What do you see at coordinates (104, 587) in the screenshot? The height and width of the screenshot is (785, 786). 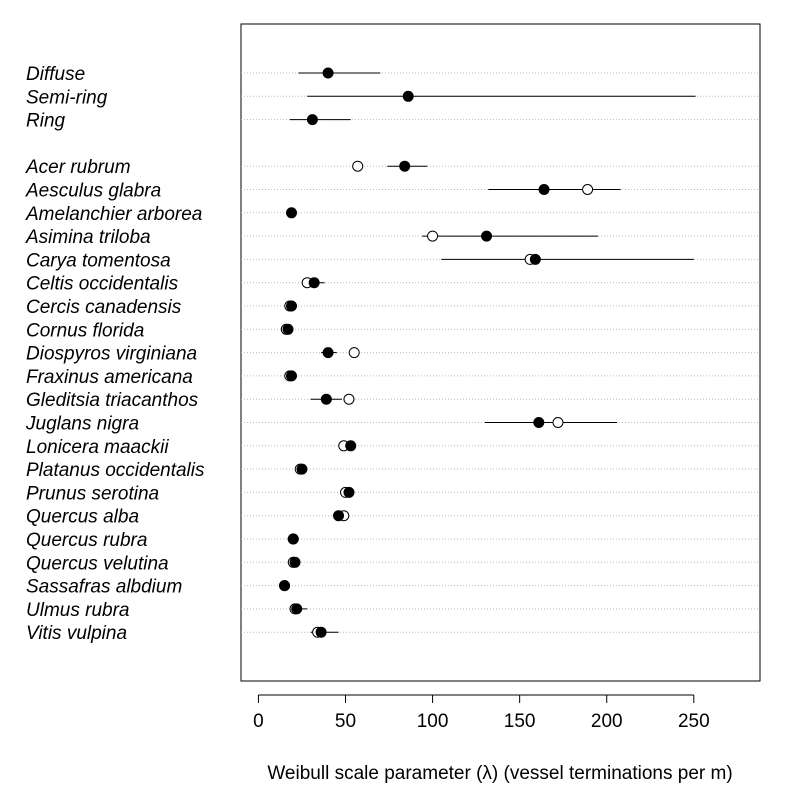 I see `category-label: Sassafras albdium` at bounding box center [104, 587].